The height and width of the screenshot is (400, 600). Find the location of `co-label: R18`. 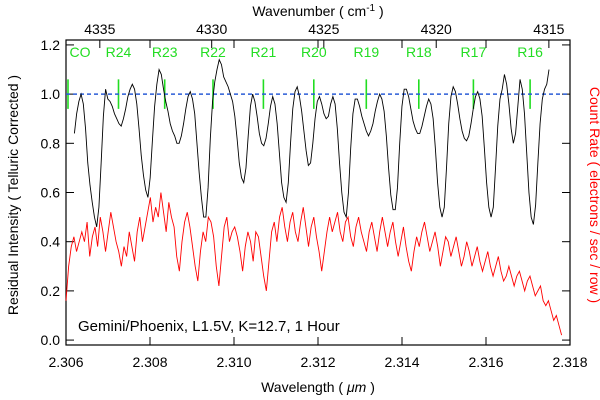

co-label: R18 is located at coordinates (419, 52).